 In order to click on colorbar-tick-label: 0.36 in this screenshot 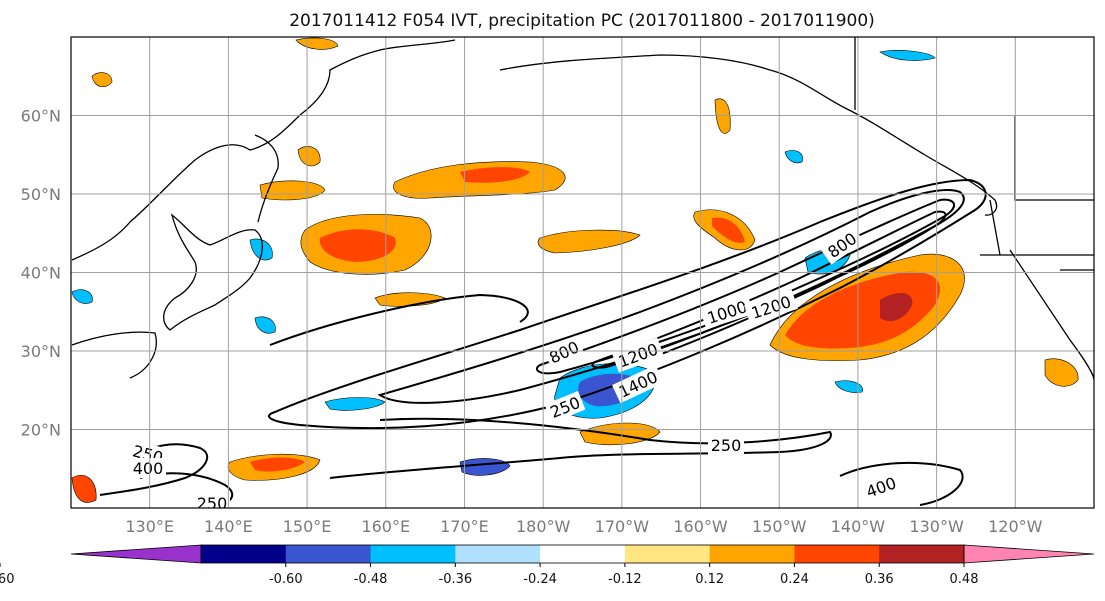, I will do `click(879, 579)`.